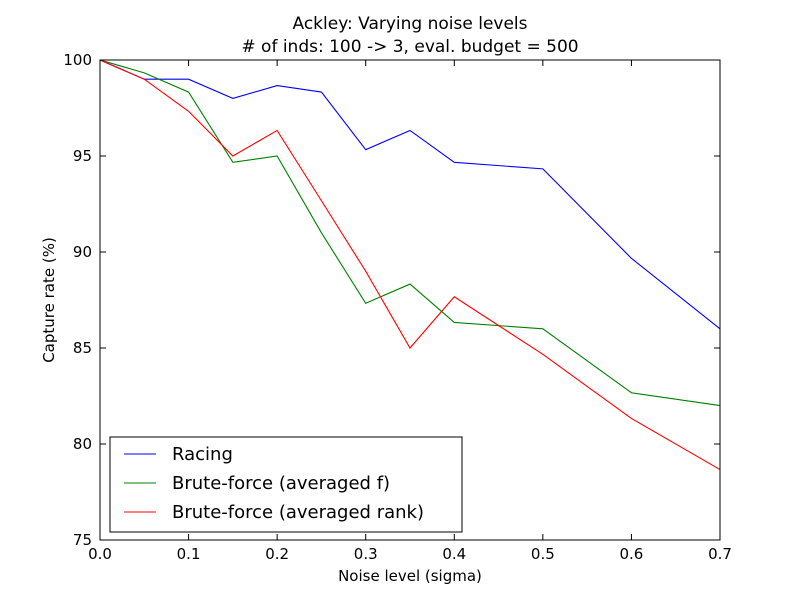 The height and width of the screenshot is (600, 800). What do you see at coordinates (366, 554) in the screenshot?
I see `x-tick-label: 0.3` at bounding box center [366, 554].